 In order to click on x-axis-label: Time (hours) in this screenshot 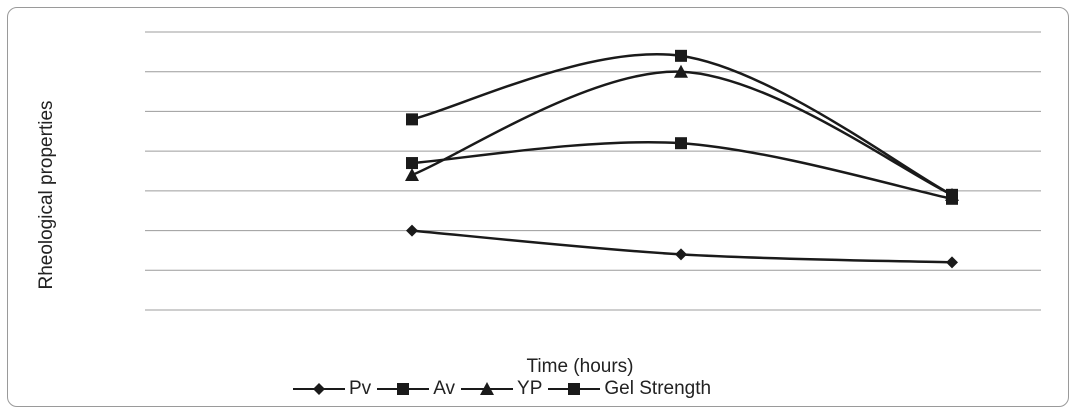, I will do `click(580, 366)`.